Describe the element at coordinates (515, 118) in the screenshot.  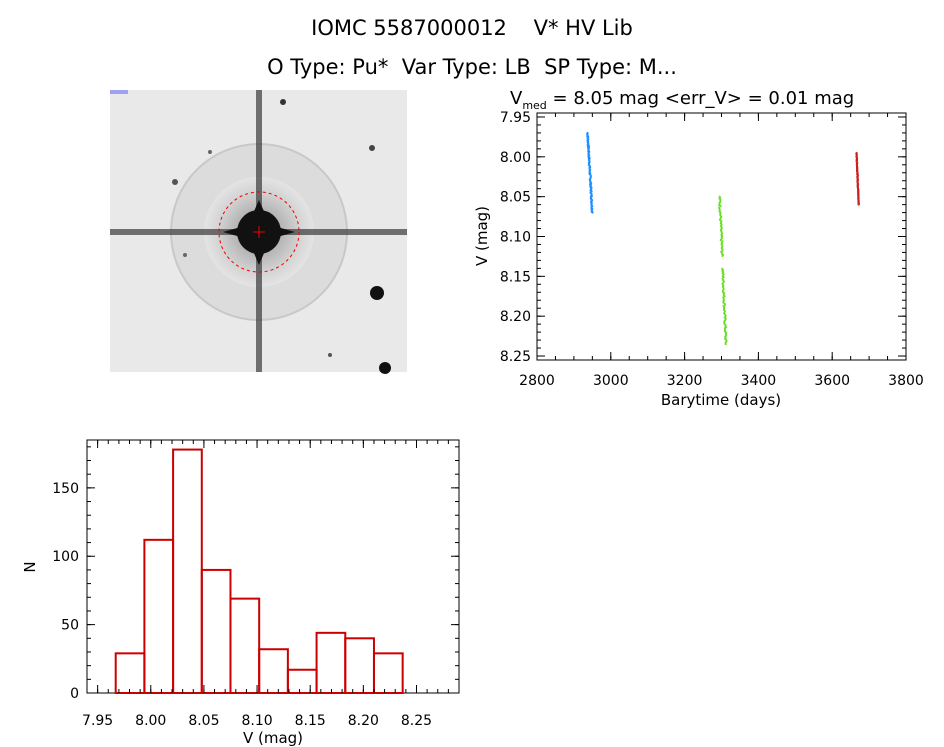
I see `lc-ytick-label: 7.95` at that location.